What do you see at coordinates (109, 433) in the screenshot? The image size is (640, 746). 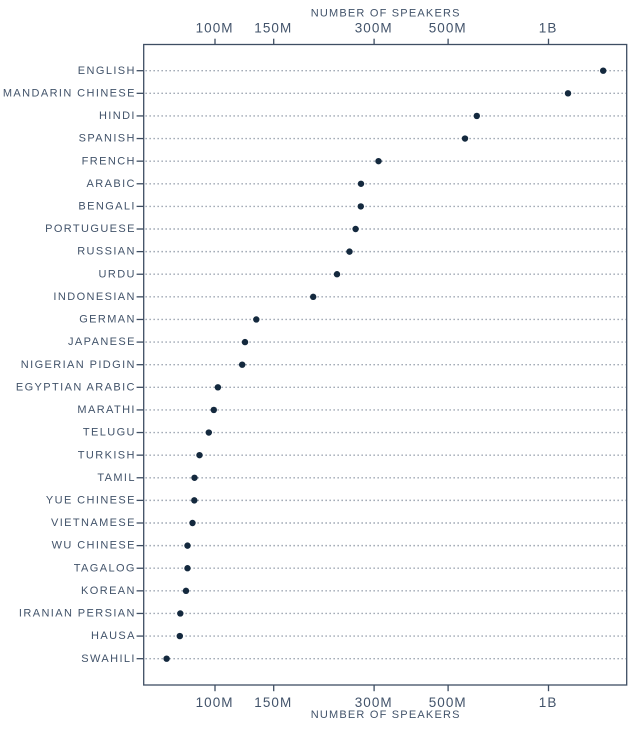 I see `svg-text: TELUGU` at bounding box center [109, 433].